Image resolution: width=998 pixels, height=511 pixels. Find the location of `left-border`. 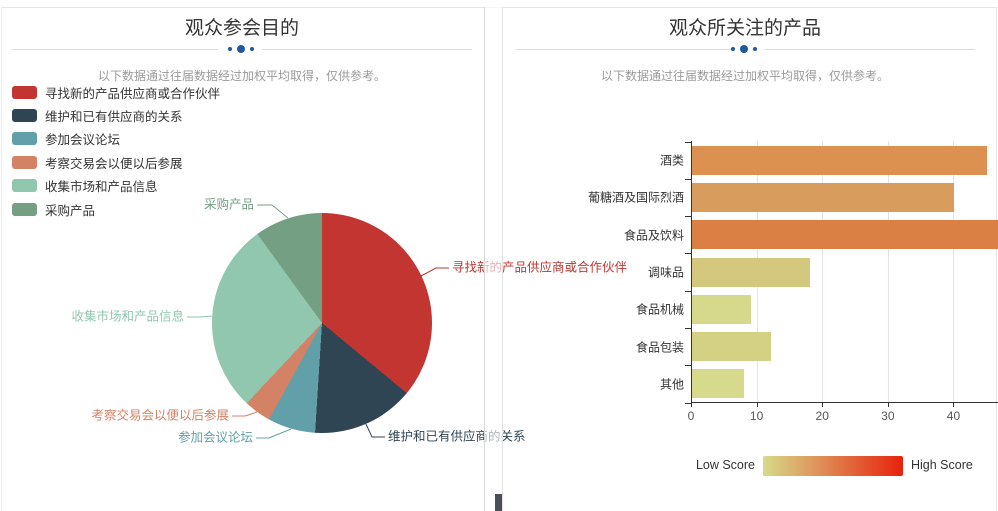

left-border is located at coordinates (1, 259).